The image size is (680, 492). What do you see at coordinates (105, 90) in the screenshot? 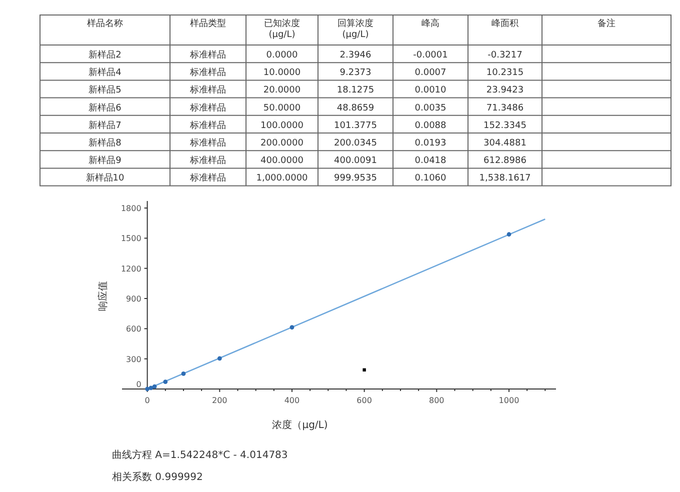
I see `text: 新样品5` at bounding box center [105, 90].